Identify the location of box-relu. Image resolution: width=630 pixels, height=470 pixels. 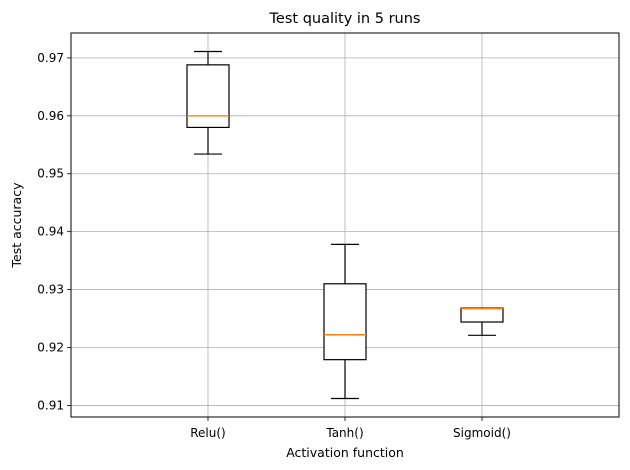
(208, 102).